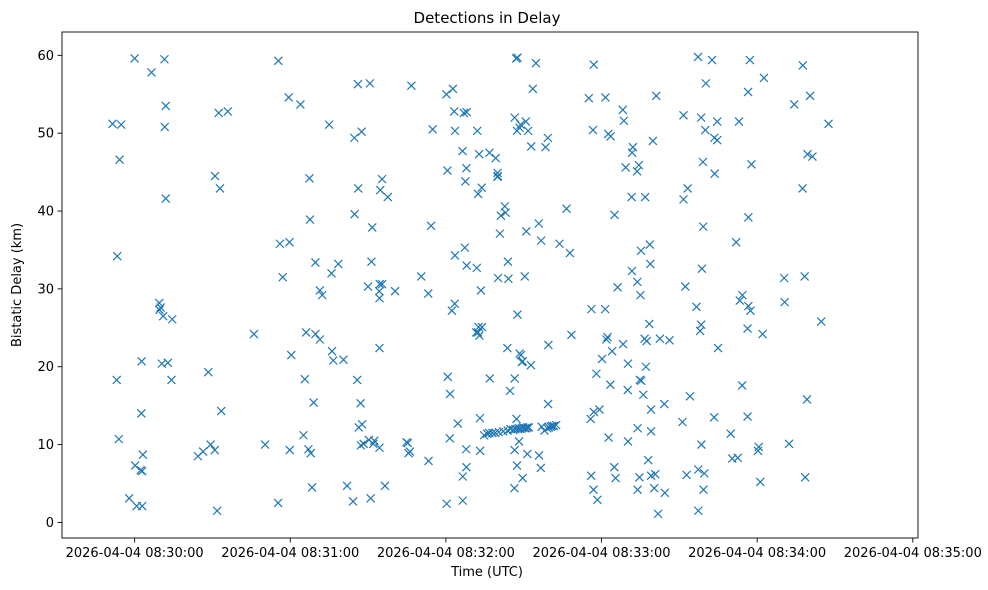 This screenshot has width=988, height=590. What do you see at coordinates (487, 18) in the screenshot?
I see `chart-title: Detections in Delay` at bounding box center [487, 18].